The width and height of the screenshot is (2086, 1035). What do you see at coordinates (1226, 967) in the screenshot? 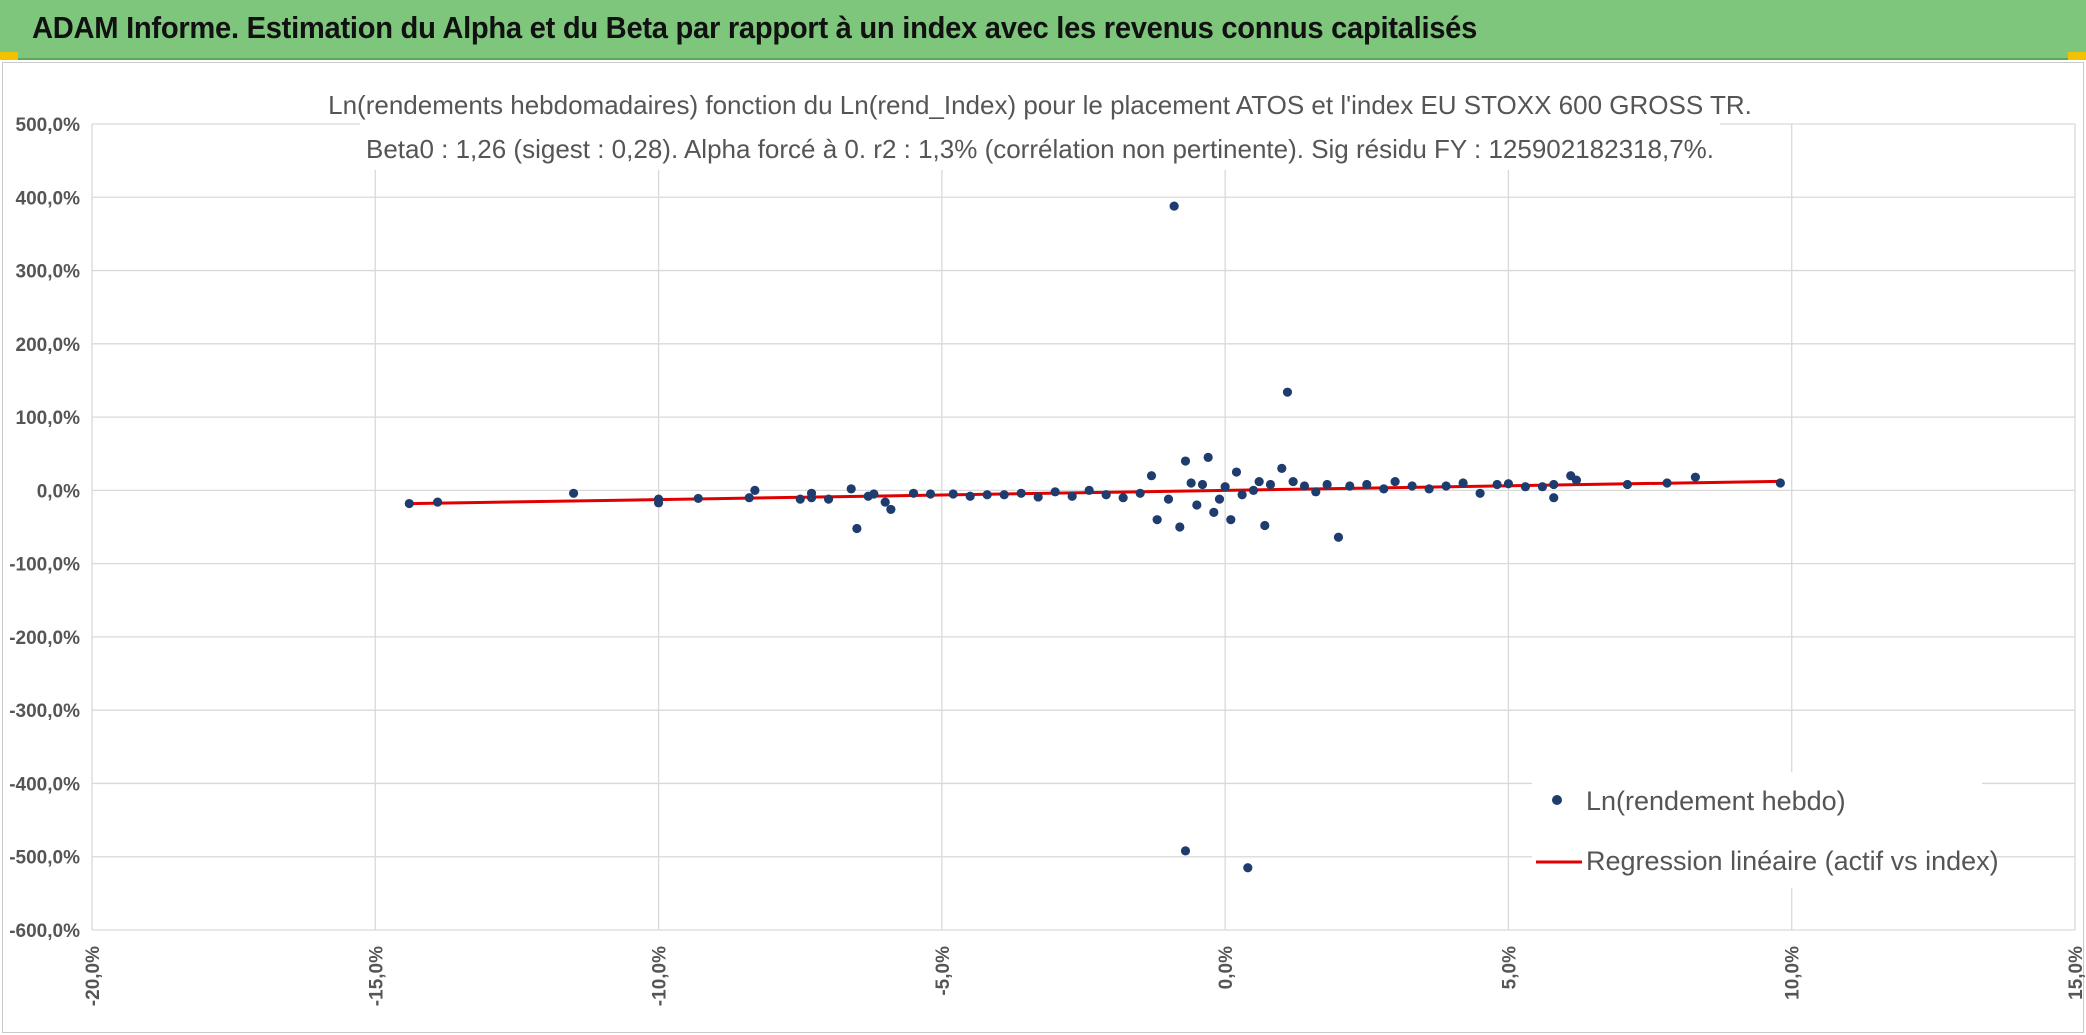
I see `x-tick-label: 0,0%` at bounding box center [1226, 967].